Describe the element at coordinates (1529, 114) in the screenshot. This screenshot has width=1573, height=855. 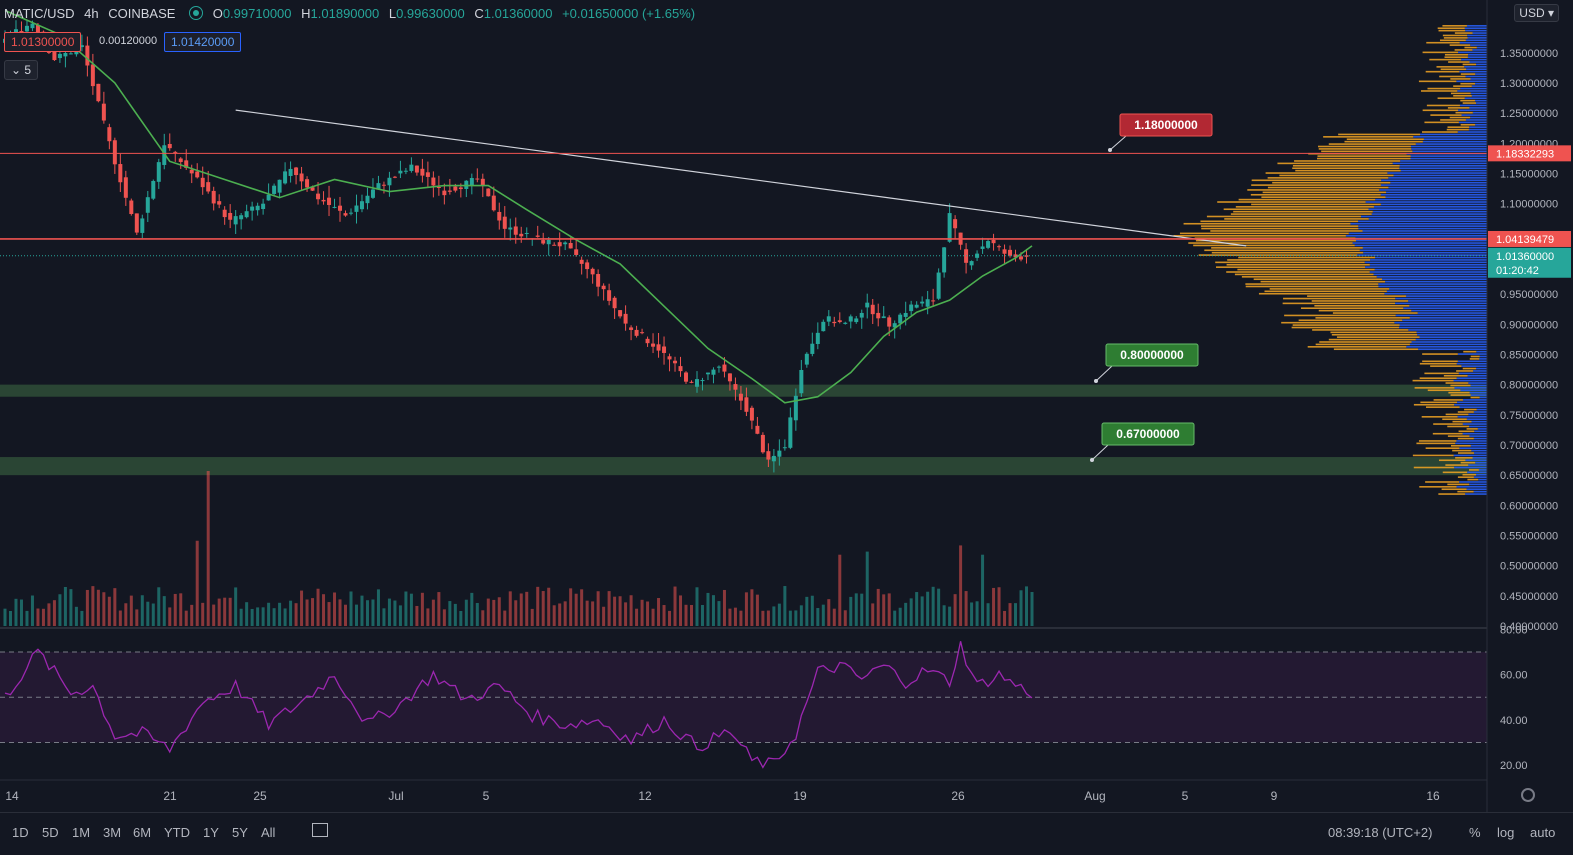
I see `price-tick-label: 1.25000000` at that location.